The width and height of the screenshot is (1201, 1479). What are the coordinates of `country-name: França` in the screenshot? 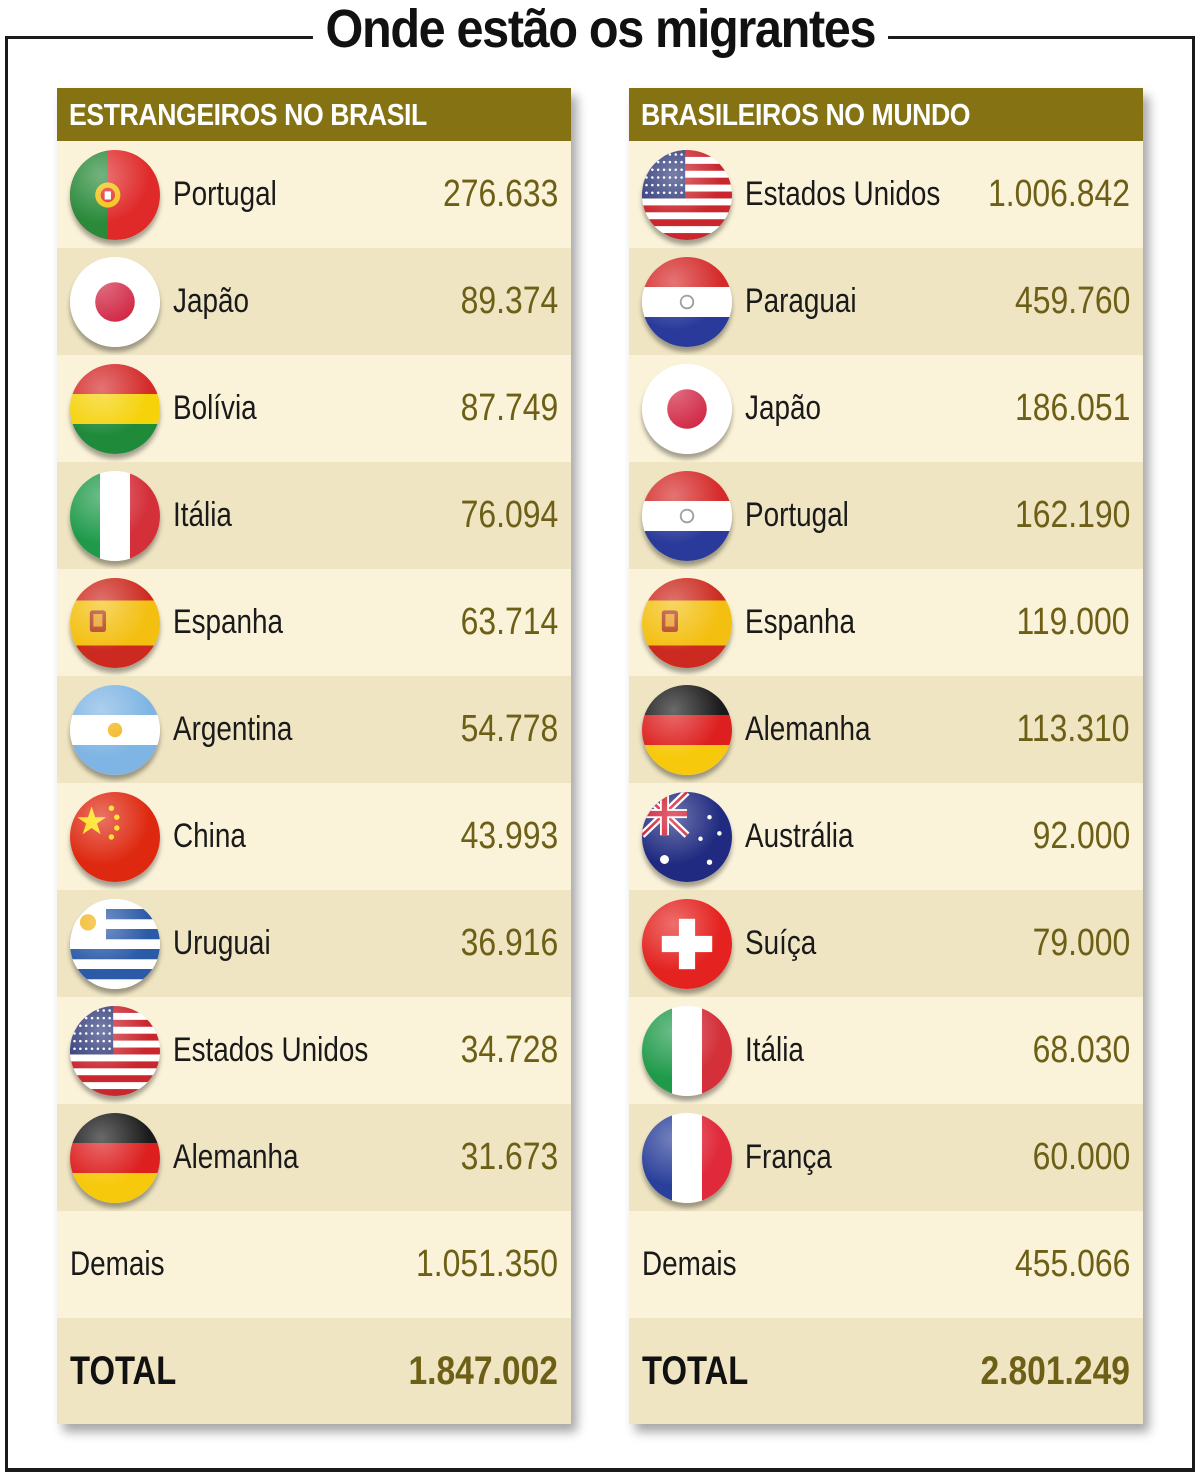 It's located at (788, 1157).